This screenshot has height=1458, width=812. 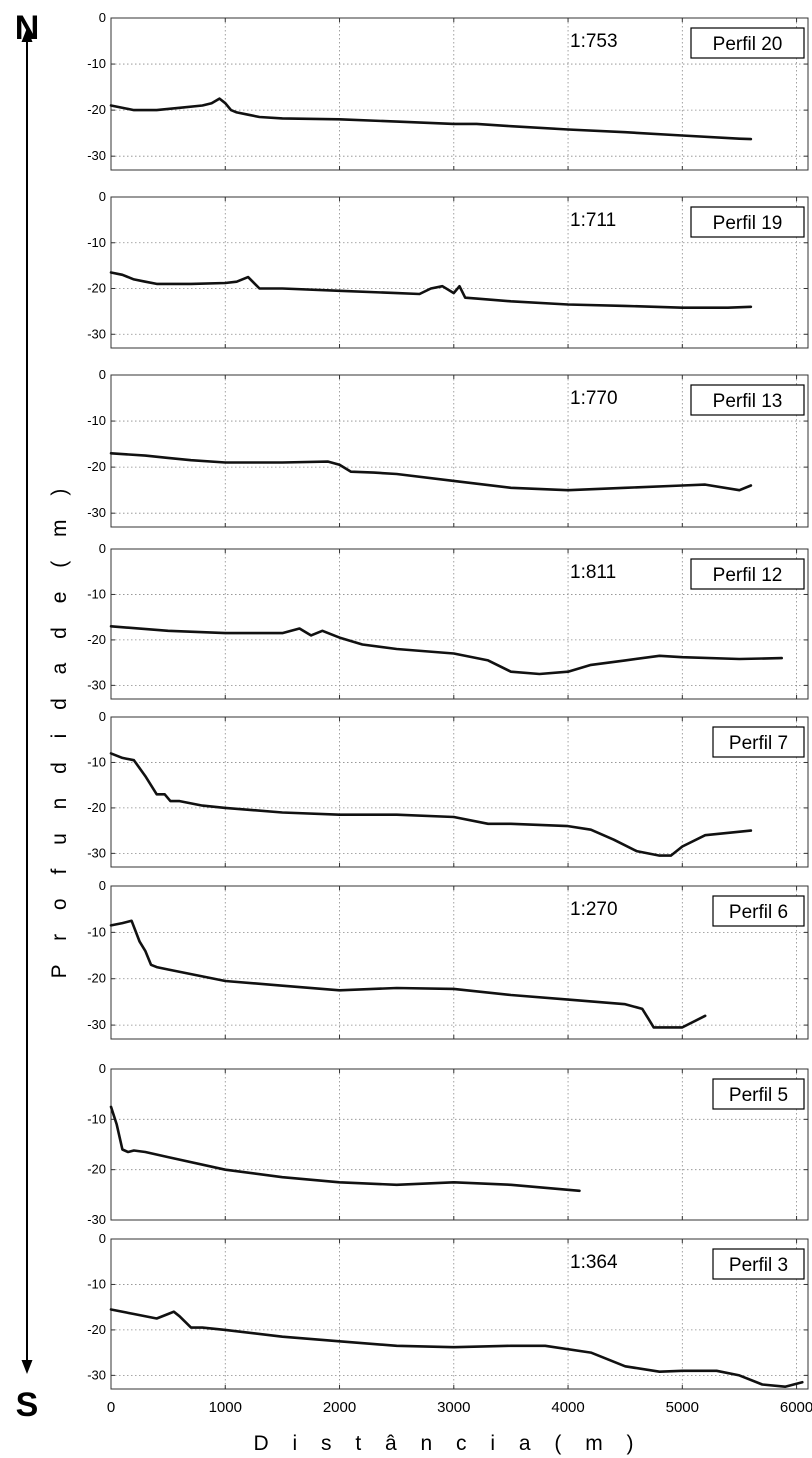 What do you see at coordinates (567, 1407) in the screenshot?
I see `x-tick-label: 4000` at bounding box center [567, 1407].